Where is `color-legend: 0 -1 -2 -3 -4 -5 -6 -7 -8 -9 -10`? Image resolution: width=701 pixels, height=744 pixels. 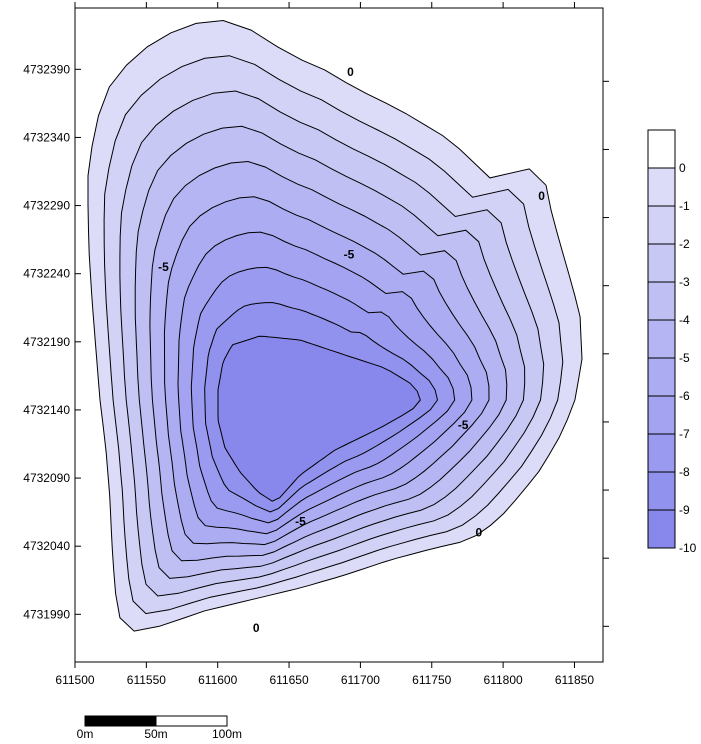
color-legend: 0 -1 -2 -3 -4 -5 -6 -7 -8 -9 -10 is located at coordinates (672, 342).